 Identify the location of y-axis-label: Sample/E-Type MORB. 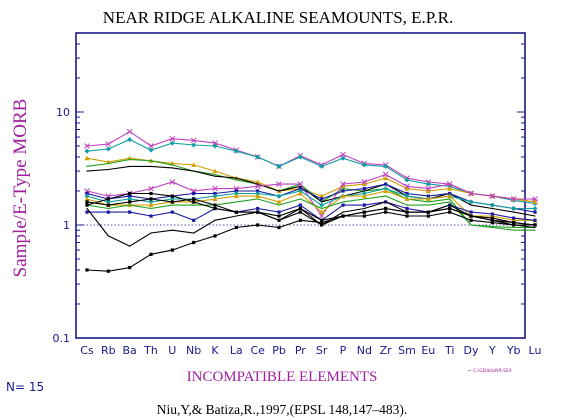
(20, 188).